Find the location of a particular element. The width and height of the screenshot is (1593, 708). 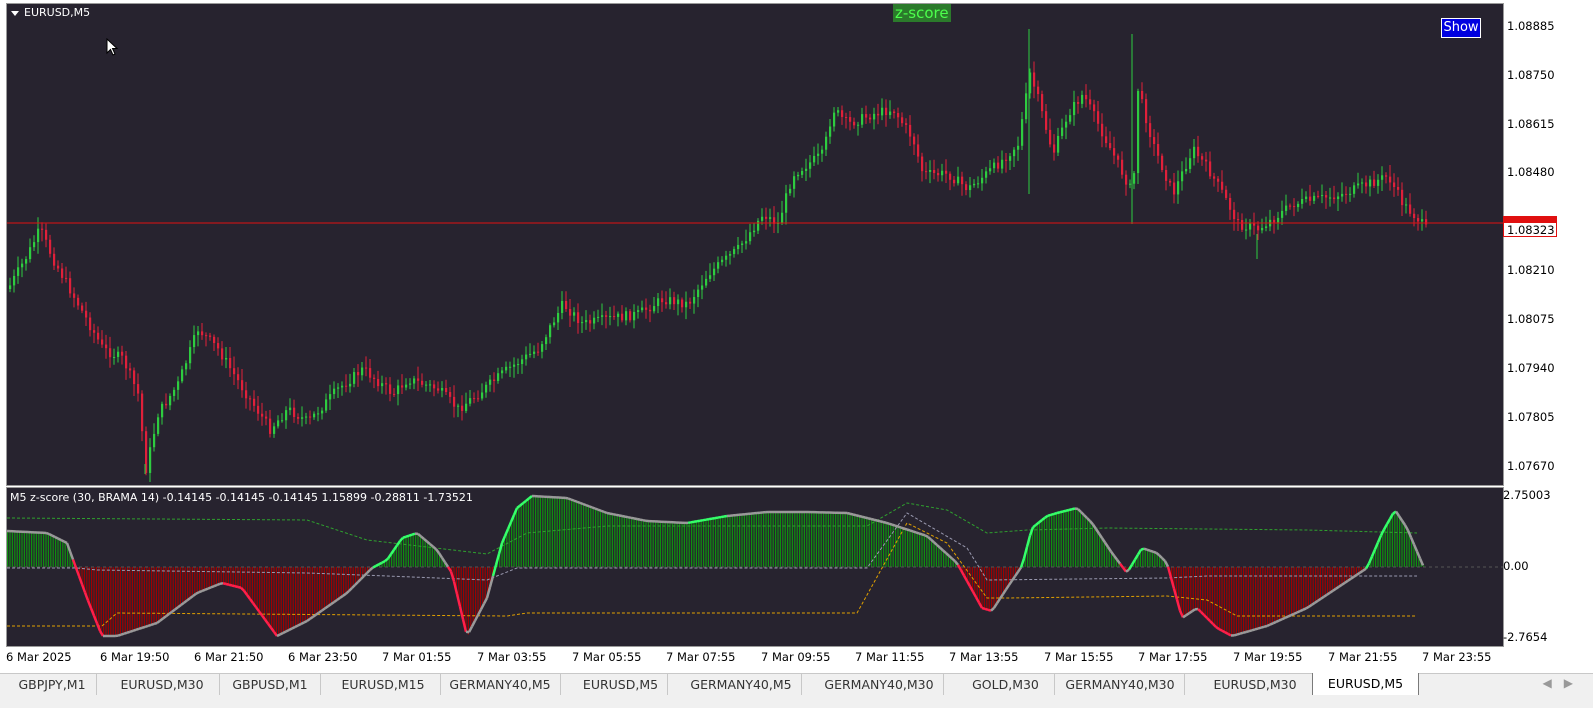

chart-tab: GOLD,M30 is located at coordinates (1006, 684).